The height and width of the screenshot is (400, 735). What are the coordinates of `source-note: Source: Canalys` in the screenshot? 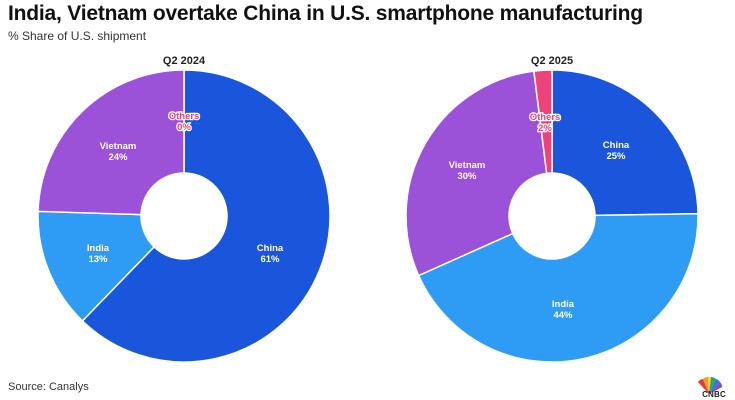 It's located at (48, 387).